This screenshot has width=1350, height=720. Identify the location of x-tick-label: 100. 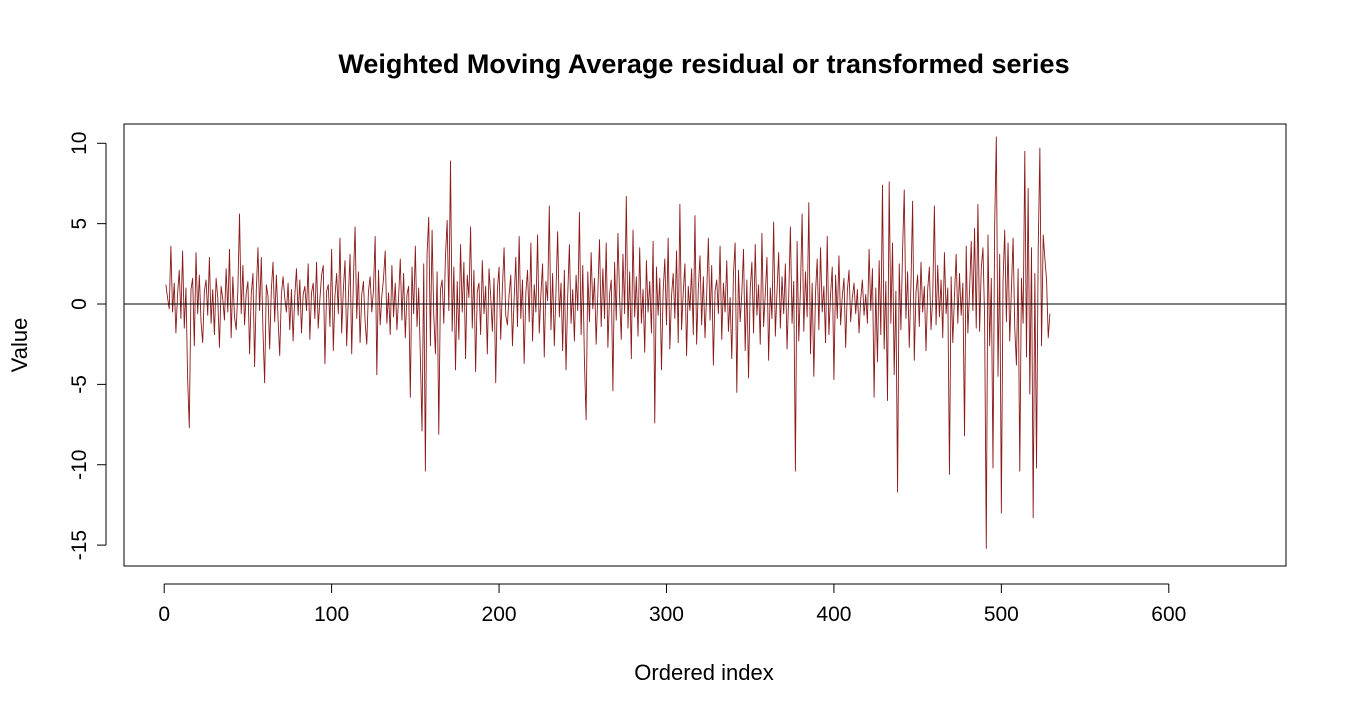
(331, 614).